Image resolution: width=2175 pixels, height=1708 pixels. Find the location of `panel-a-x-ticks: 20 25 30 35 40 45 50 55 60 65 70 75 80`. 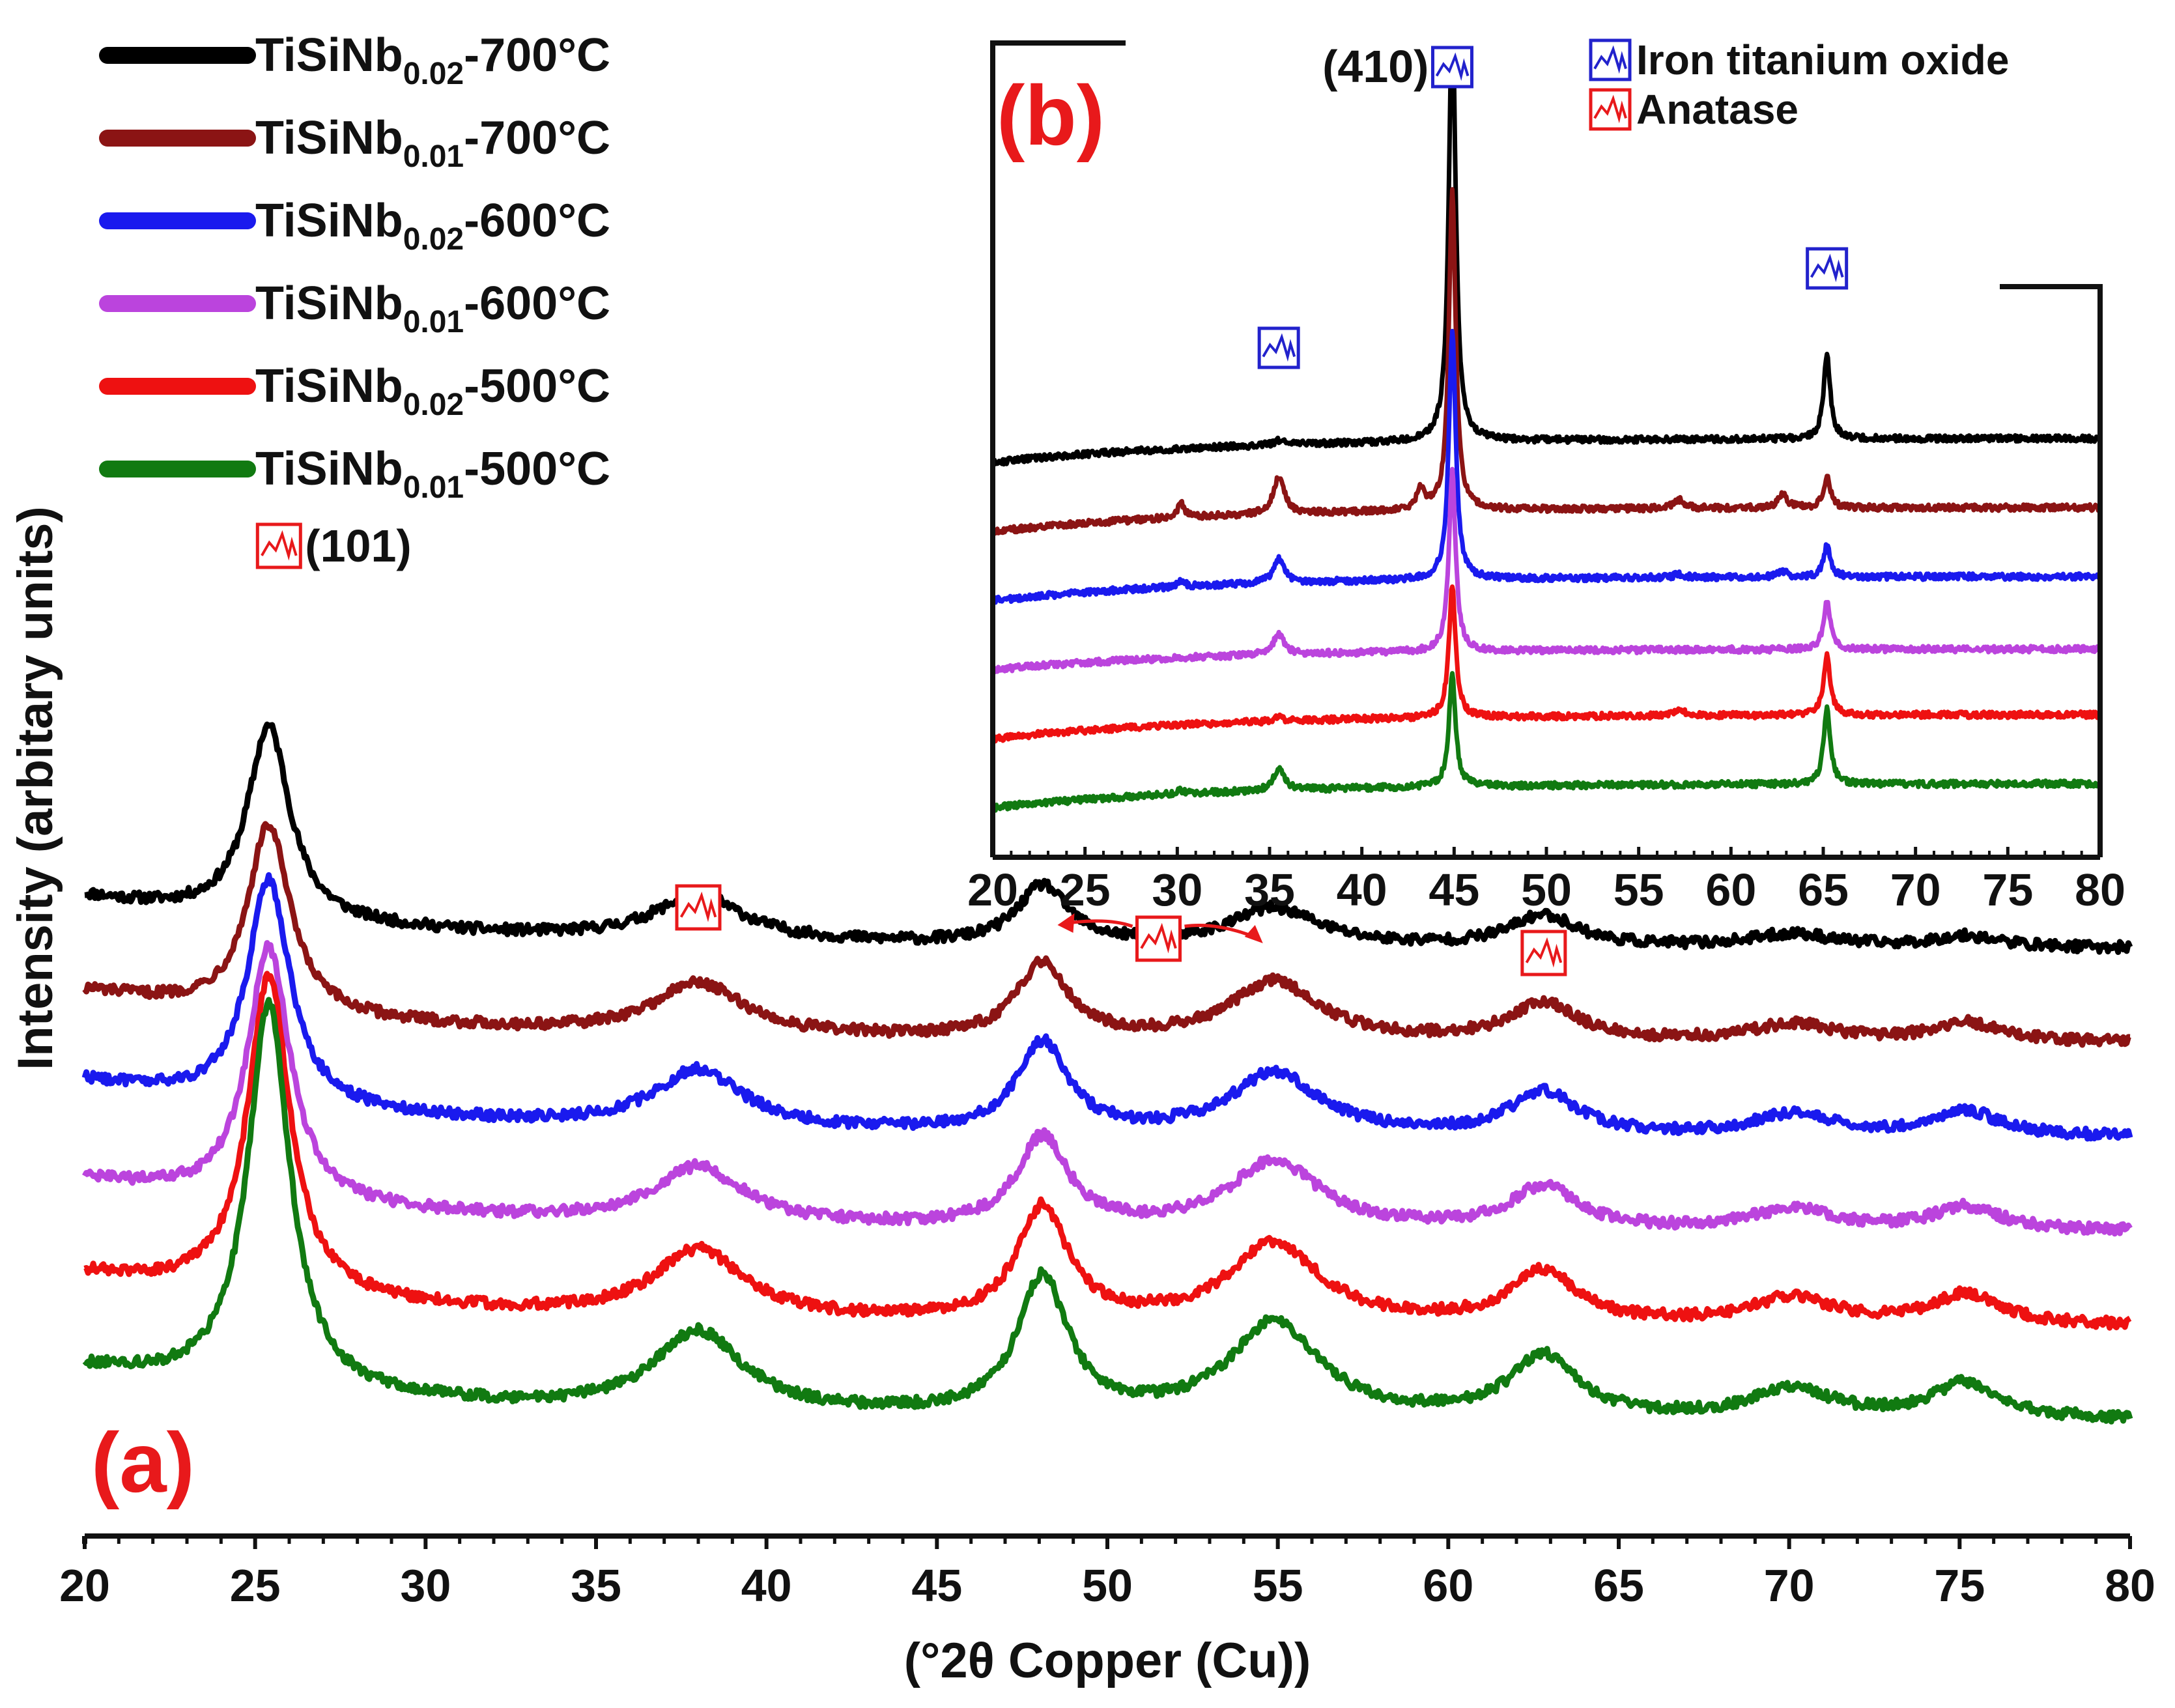

panel-a-x-ticks: 20 25 30 35 40 45 50 55 60 65 70 75 80 is located at coordinates (1107, 1573).